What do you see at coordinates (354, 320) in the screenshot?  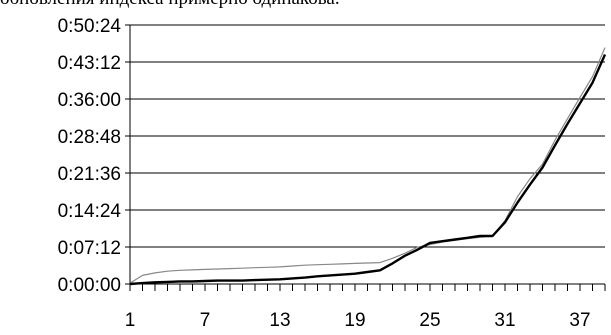 I see `x-tick-label: 19` at bounding box center [354, 320].